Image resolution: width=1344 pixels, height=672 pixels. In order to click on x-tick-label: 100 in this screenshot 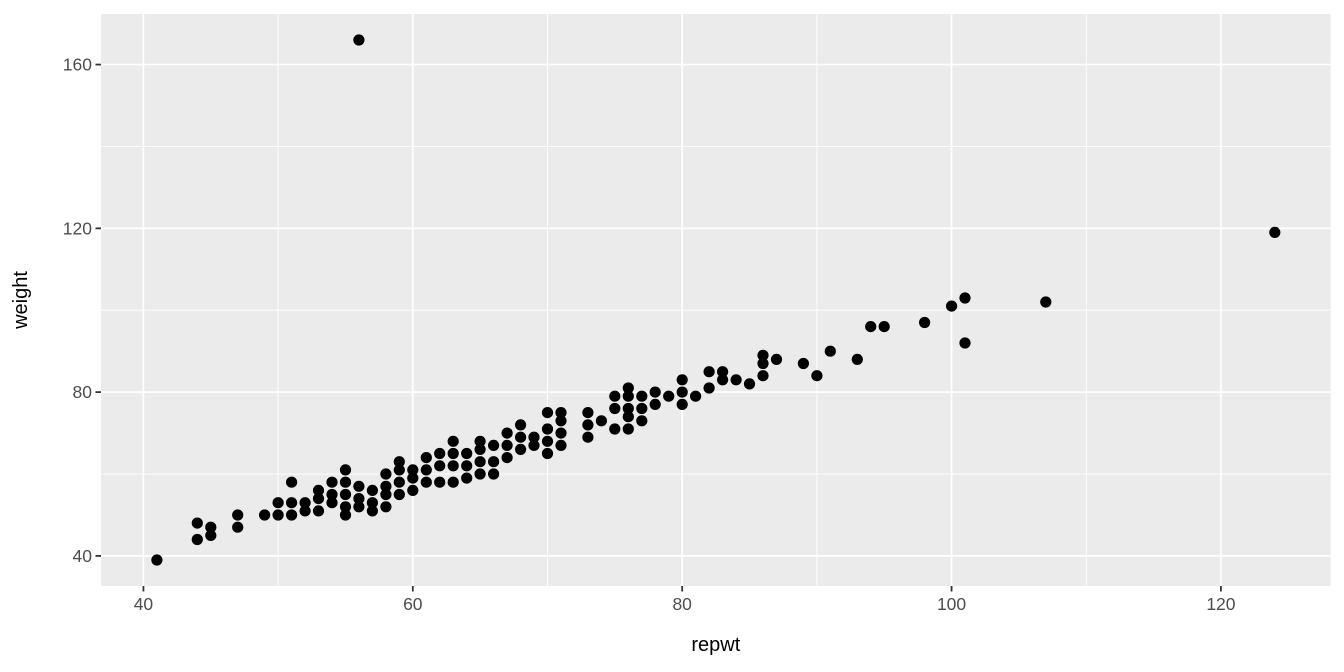, I will do `click(951, 604)`.